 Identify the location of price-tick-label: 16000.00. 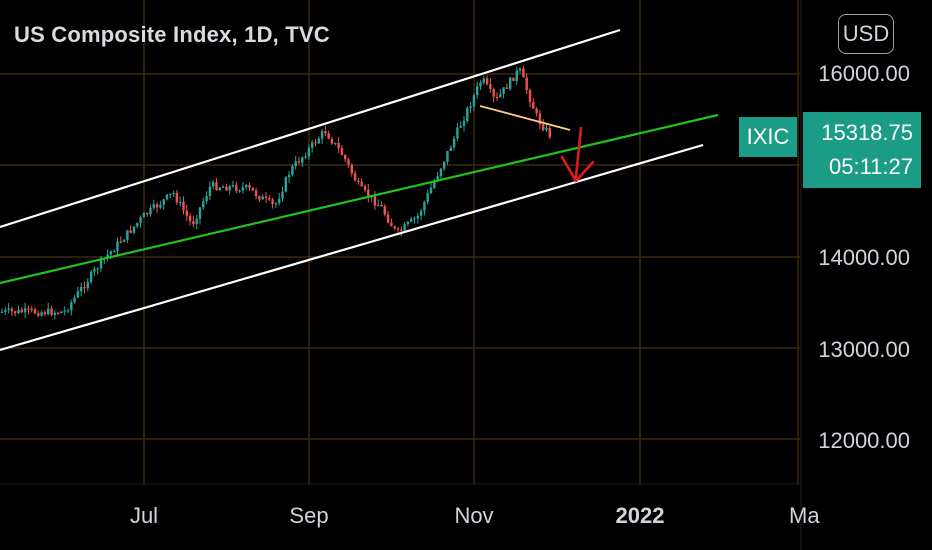
(864, 73).